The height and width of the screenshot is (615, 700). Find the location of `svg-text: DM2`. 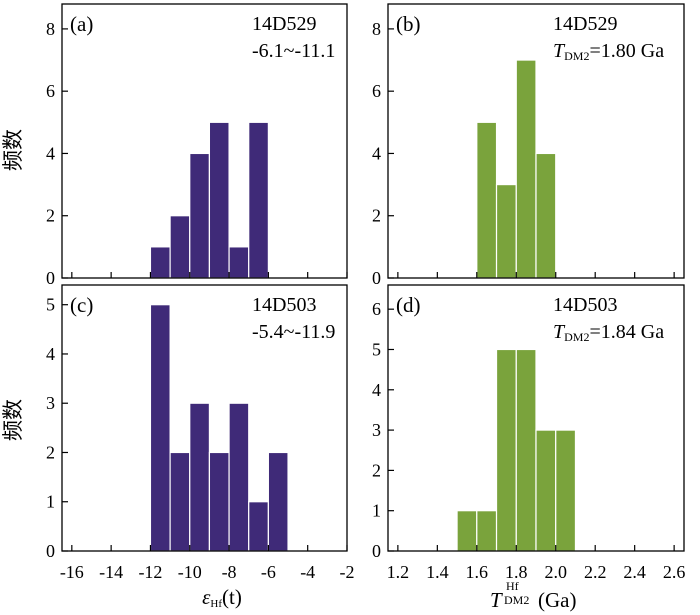

svg-text: DM2 is located at coordinates (516, 600).